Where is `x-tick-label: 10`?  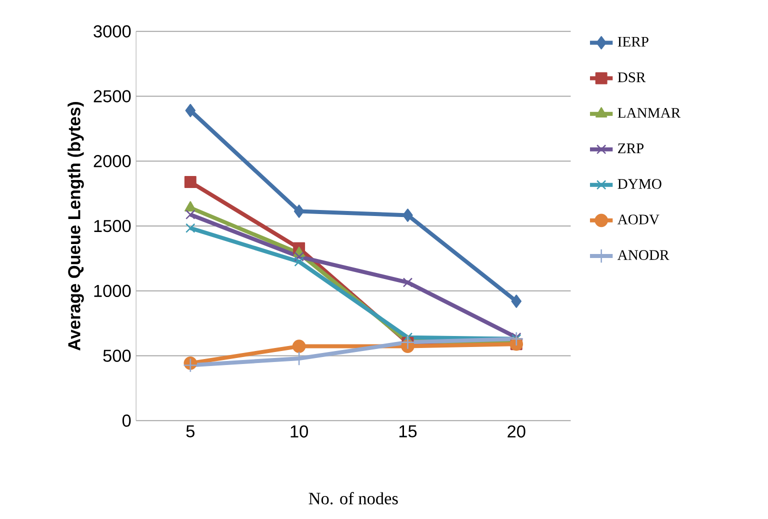 x-tick-label: 10 is located at coordinates (299, 431).